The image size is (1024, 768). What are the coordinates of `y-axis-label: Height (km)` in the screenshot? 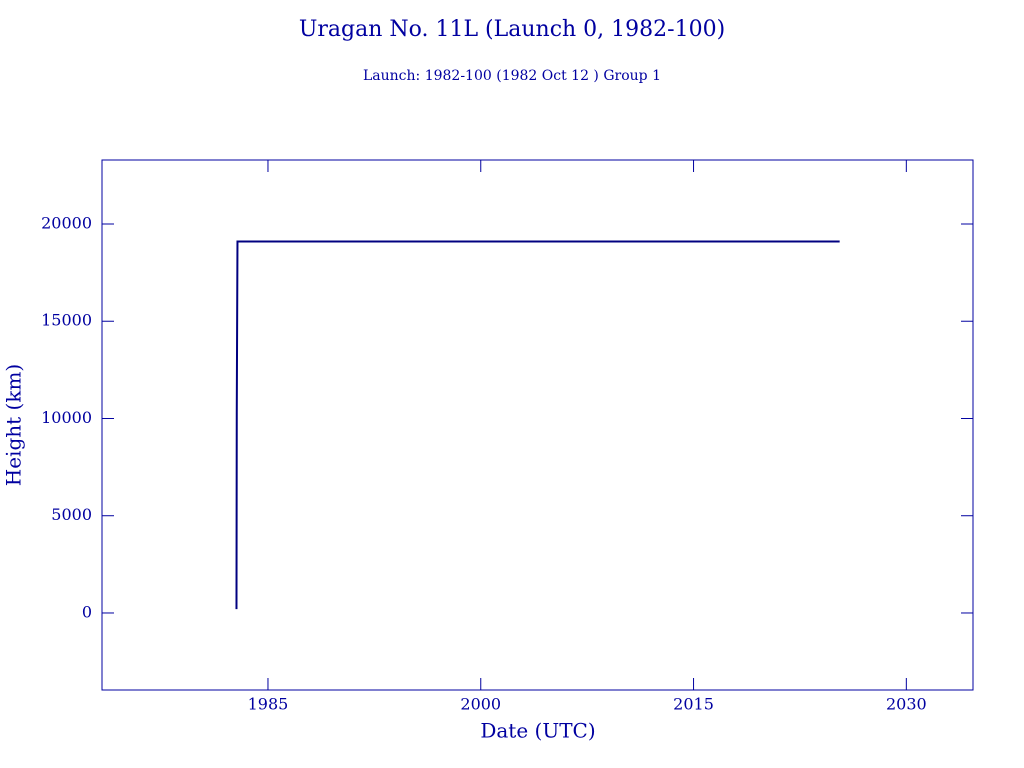 It's located at (14, 425).